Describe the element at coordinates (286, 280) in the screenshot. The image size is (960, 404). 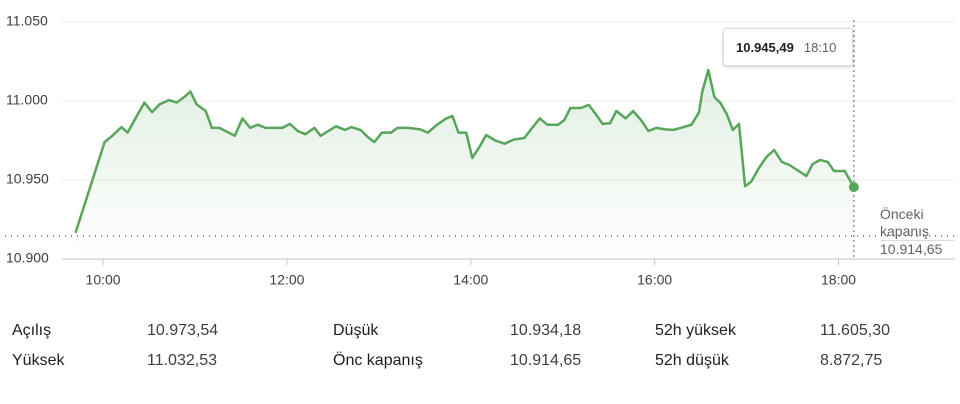
I see `x-tick-label: 12:00` at that location.